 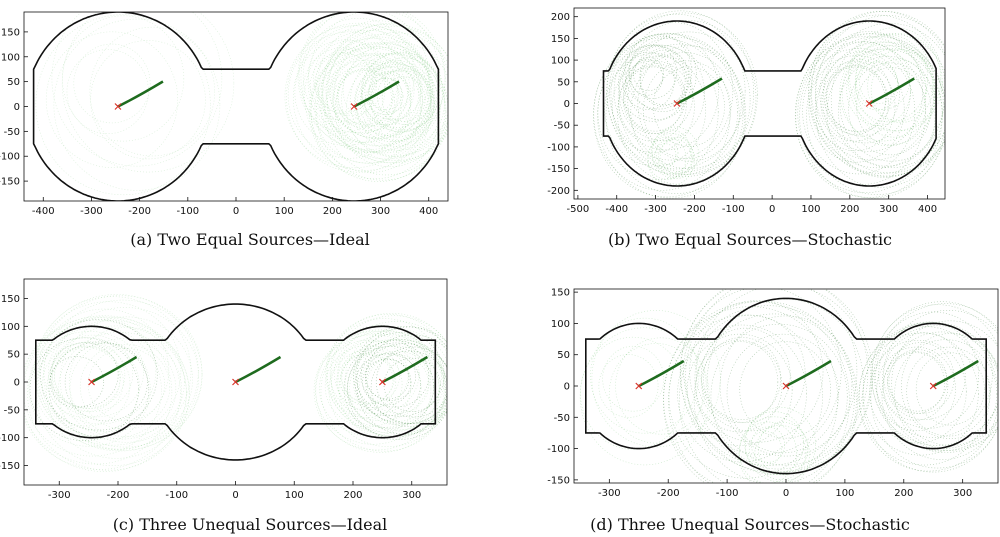 I want to click on y-tick-label: -150, so click(x=558, y=169).